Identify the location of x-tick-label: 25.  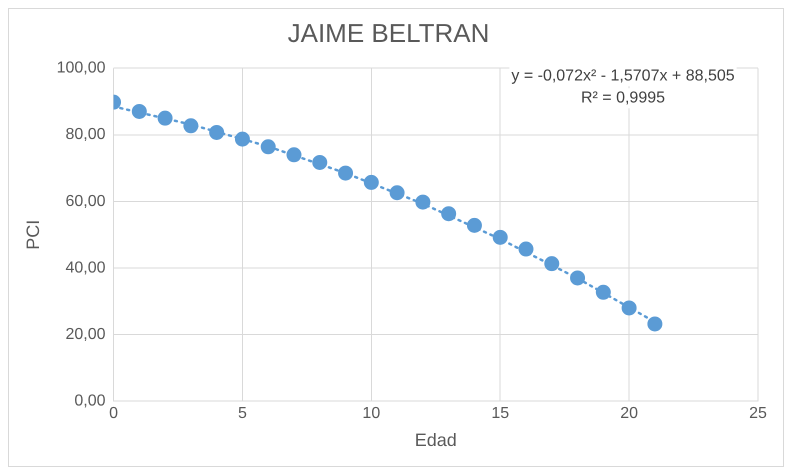
(758, 413).